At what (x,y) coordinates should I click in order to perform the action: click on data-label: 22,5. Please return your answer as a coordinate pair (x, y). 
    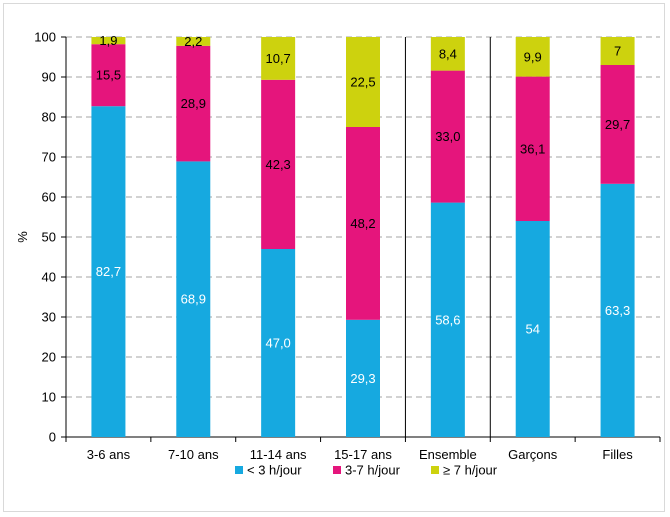
    Looking at the image, I should click on (362, 82).